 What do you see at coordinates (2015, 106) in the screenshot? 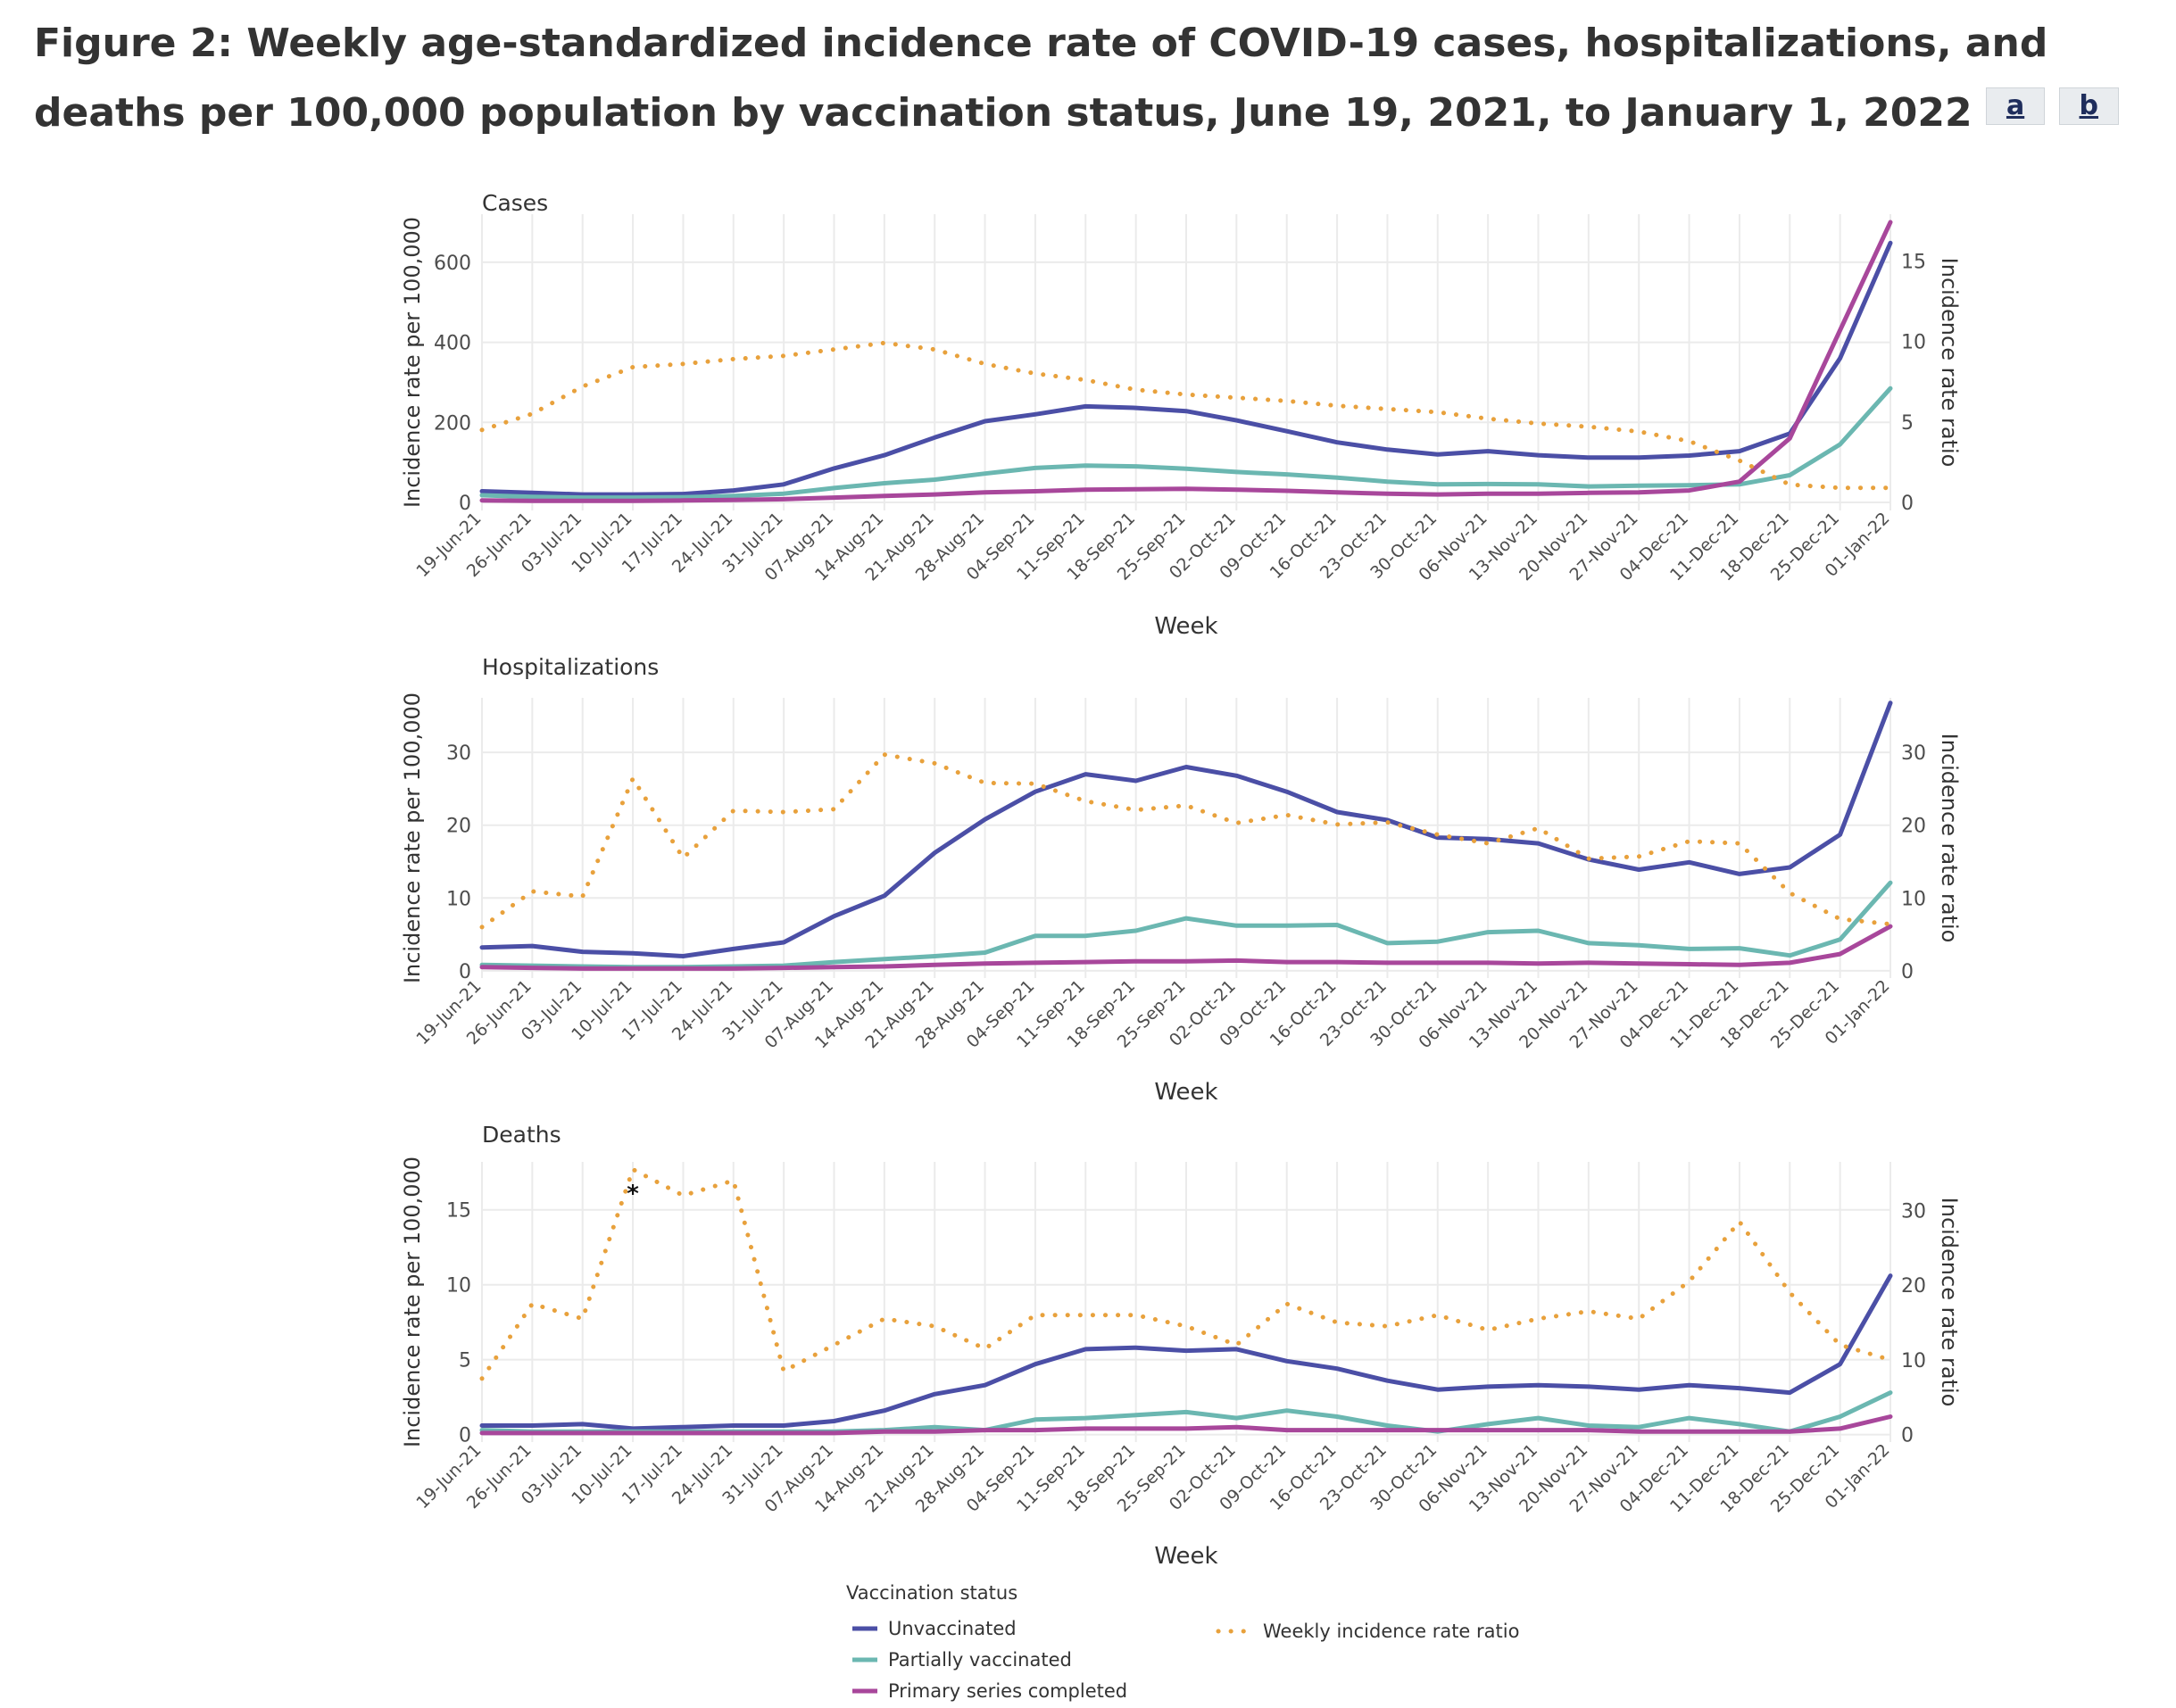
I see `footnote-link-a: a` at bounding box center [2015, 106].